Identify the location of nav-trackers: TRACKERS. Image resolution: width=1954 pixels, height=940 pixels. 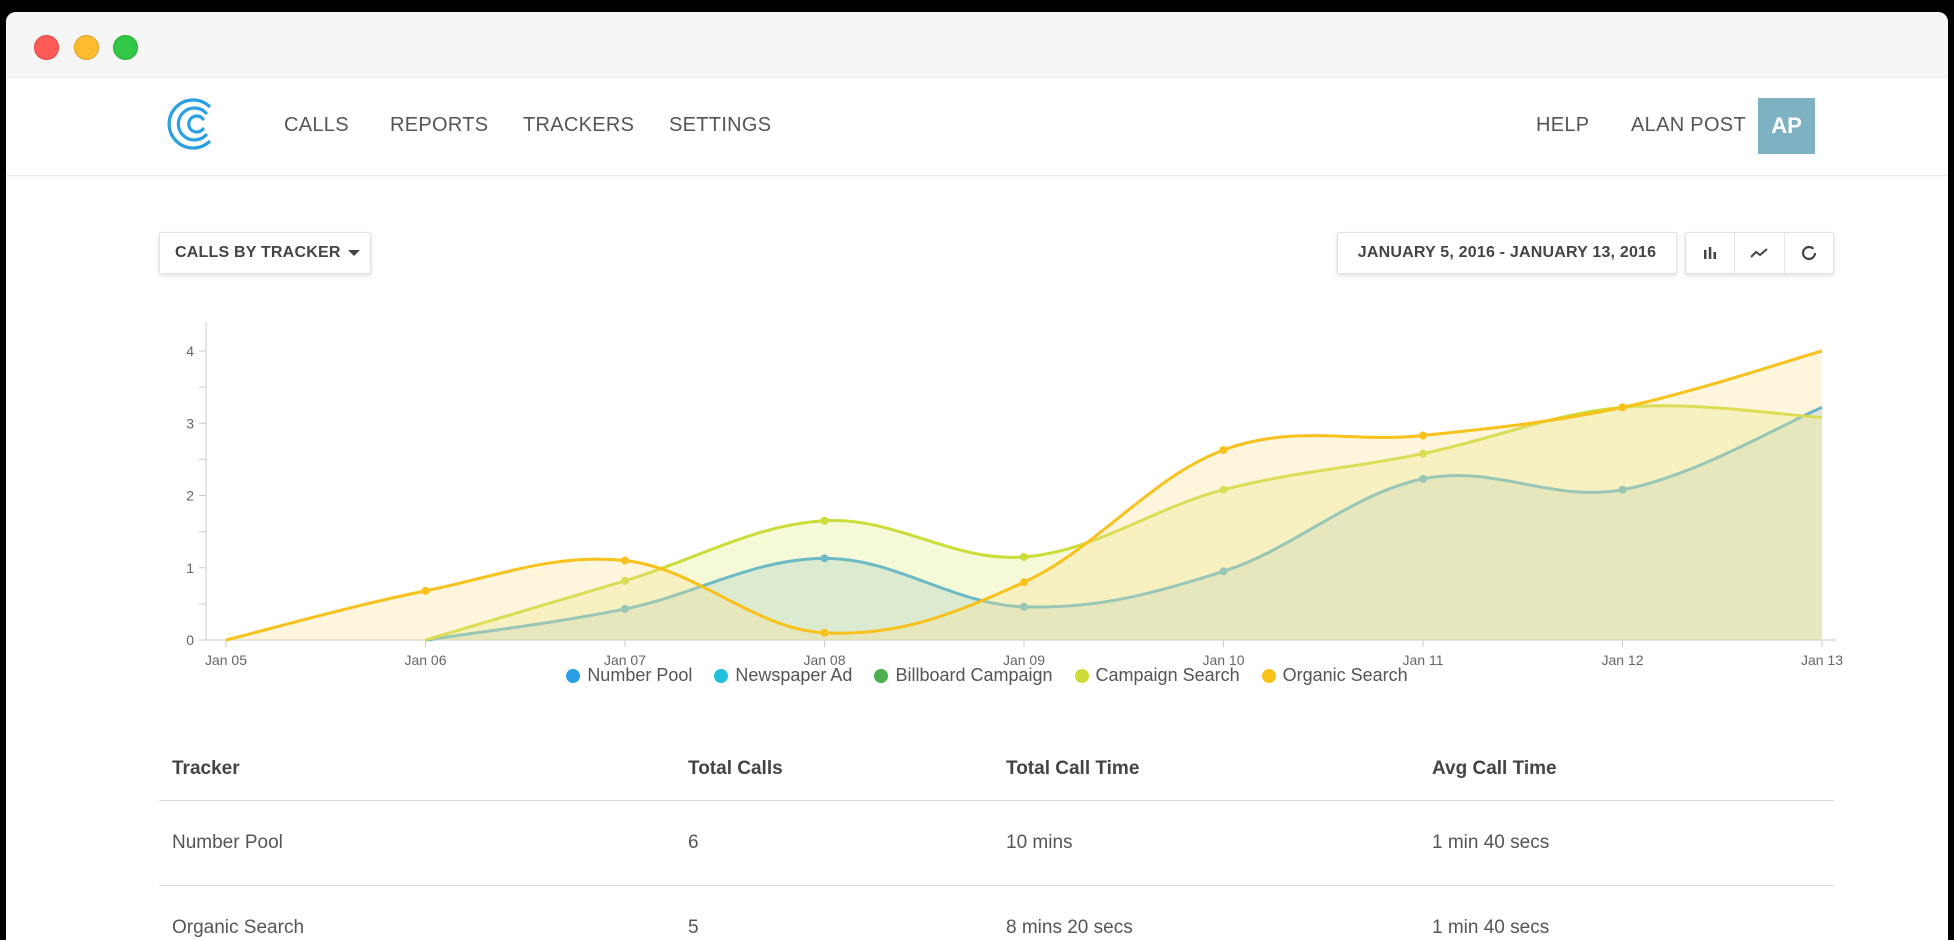
(579, 125).